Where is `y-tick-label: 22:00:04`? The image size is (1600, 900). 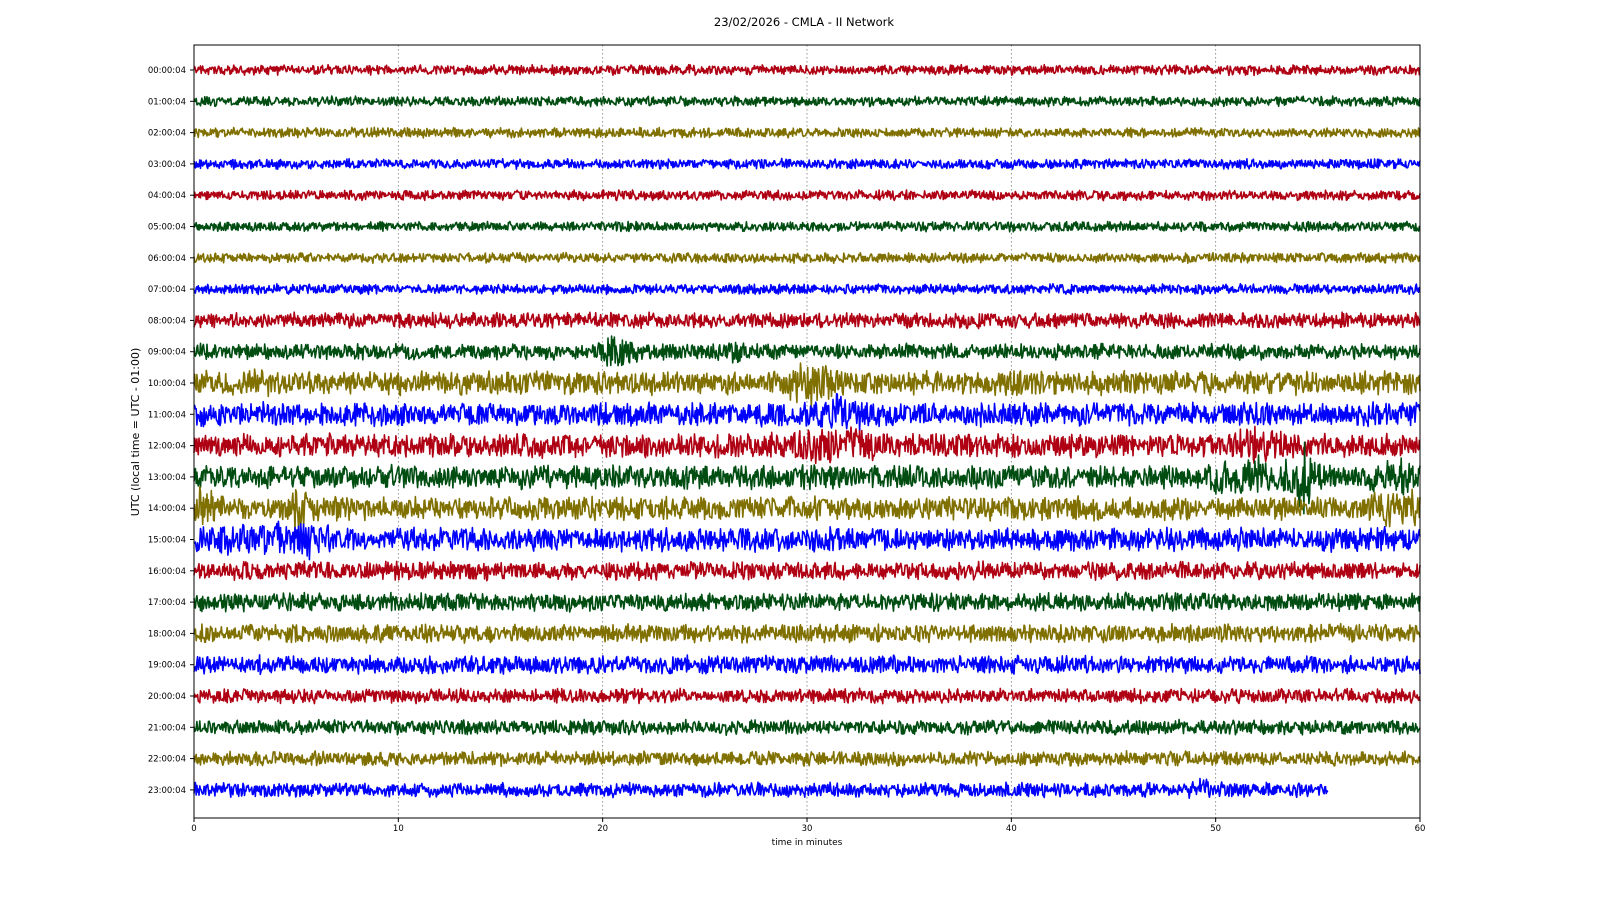
y-tick-label: 22:00:04 is located at coordinates (167, 760).